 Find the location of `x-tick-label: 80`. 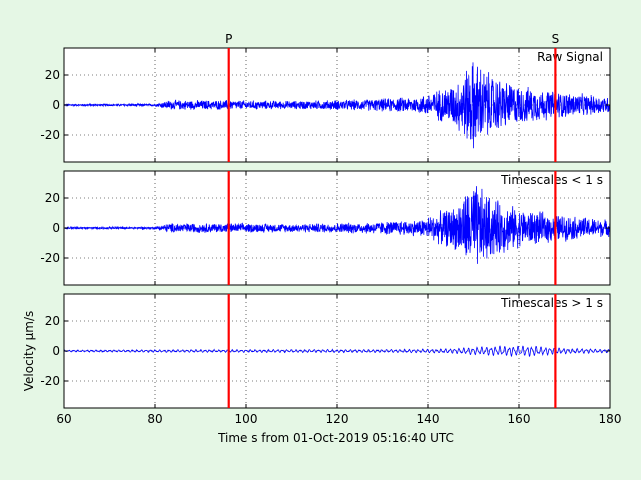

x-tick-label: 80 is located at coordinates (154, 419).